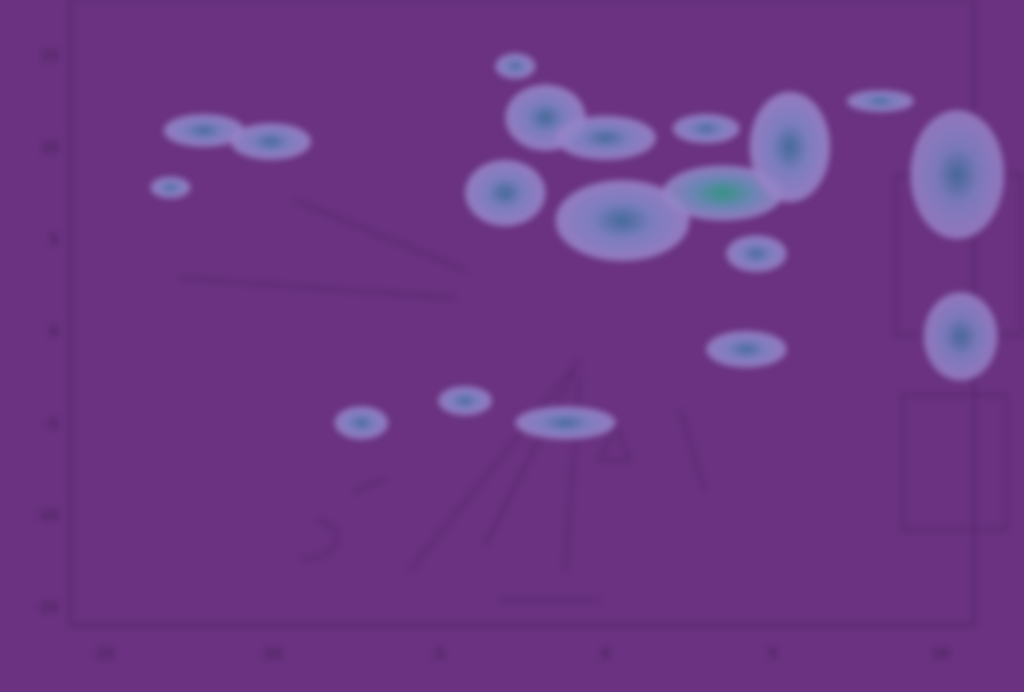 This screenshot has width=1024, height=692. What do you see at coordinates (47, 608) in the screenshot?
I see `y-tick-label: -15` at bounding box center [47, 608].